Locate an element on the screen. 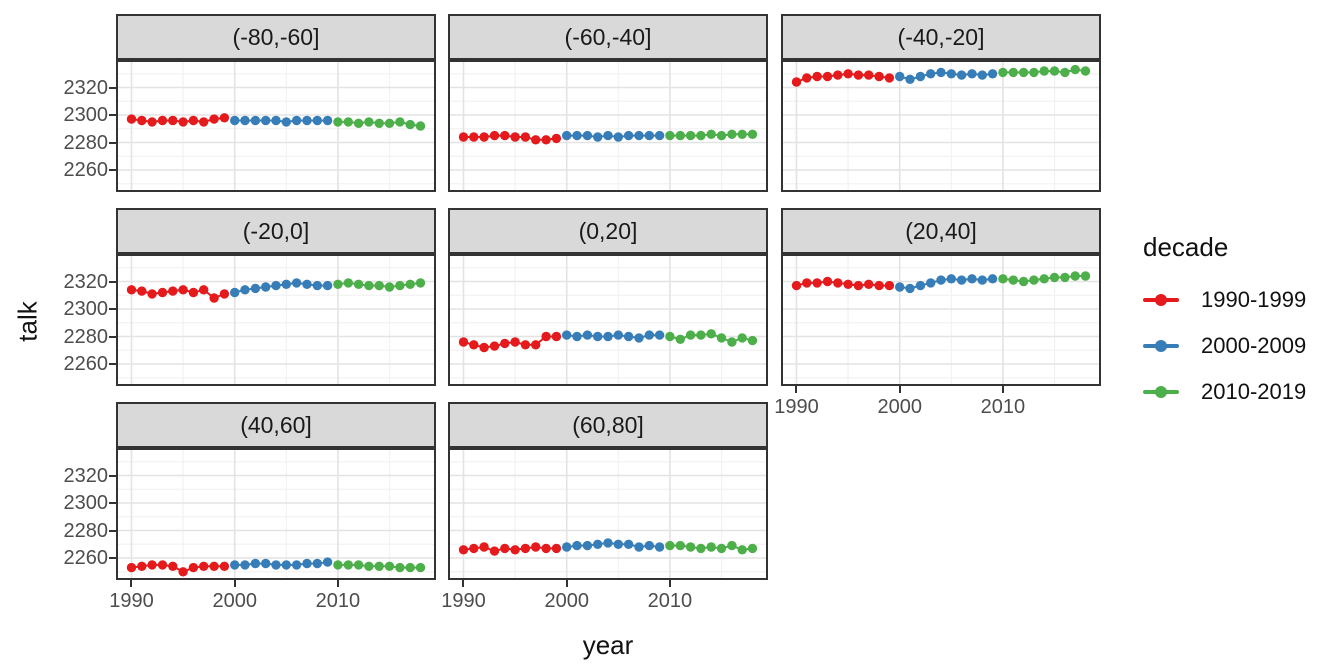  facet-strip: (0,20] is located at coordinates (608, 231).